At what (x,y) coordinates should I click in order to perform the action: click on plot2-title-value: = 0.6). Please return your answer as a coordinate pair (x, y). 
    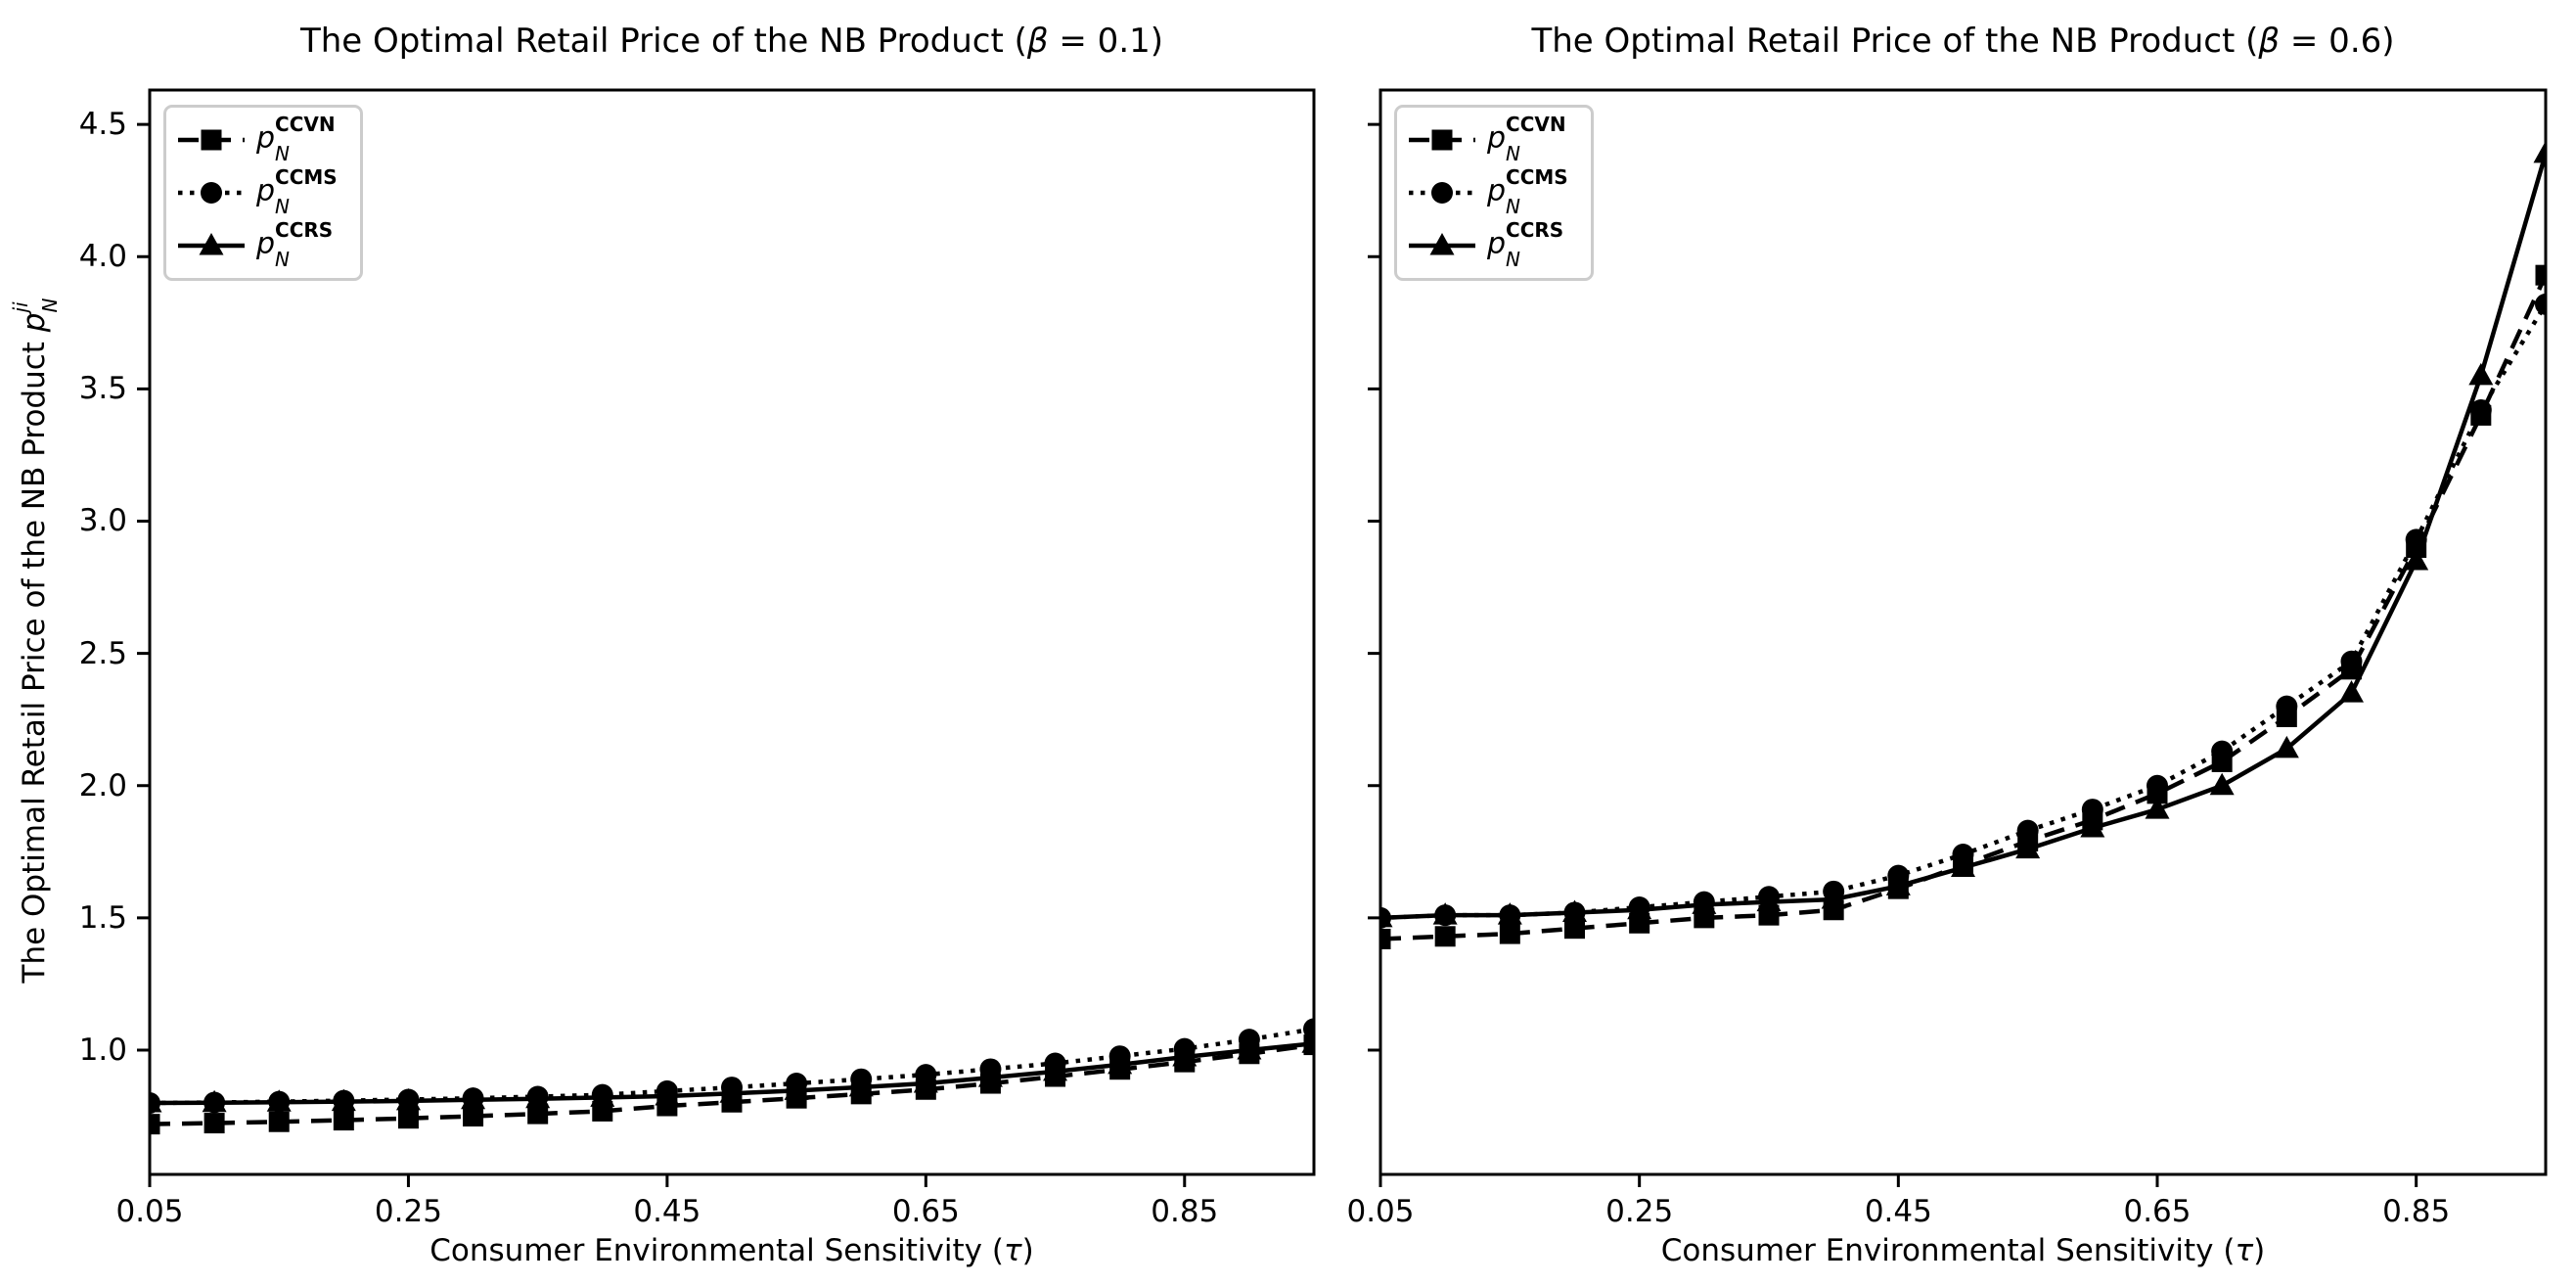
    Looking at the image, I should click on (2337, 41).